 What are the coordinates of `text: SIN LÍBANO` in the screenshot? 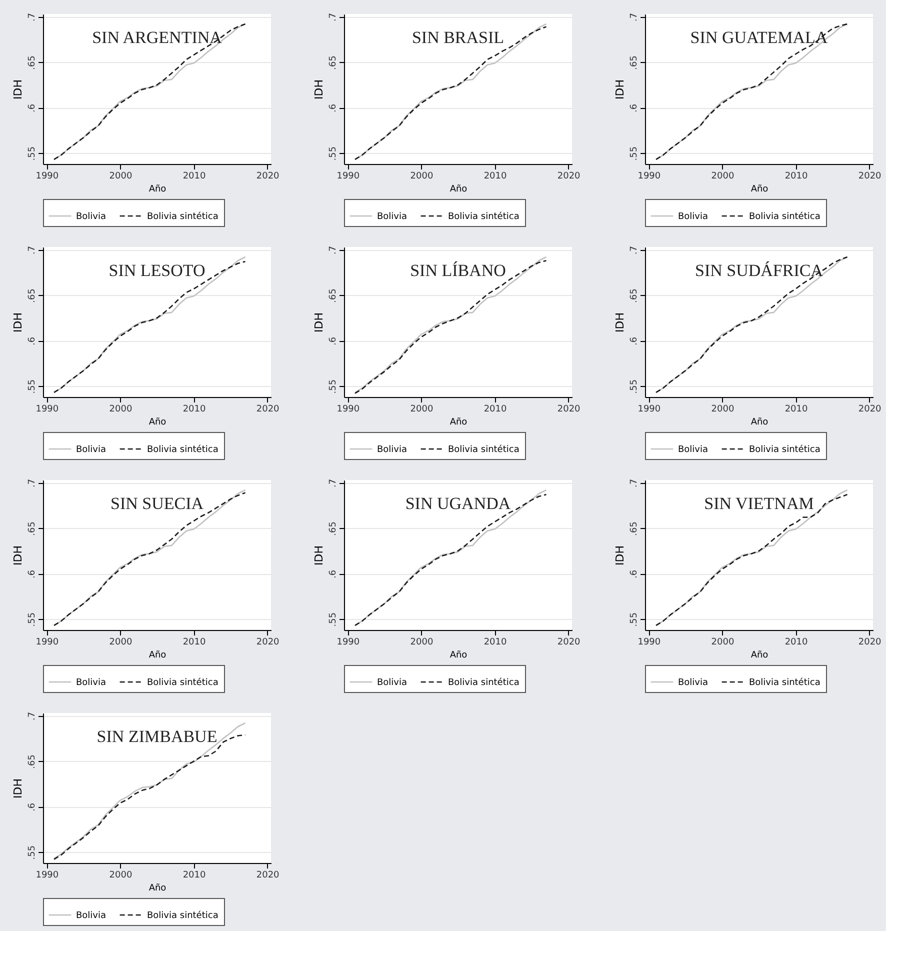 It's located at (458, 270).